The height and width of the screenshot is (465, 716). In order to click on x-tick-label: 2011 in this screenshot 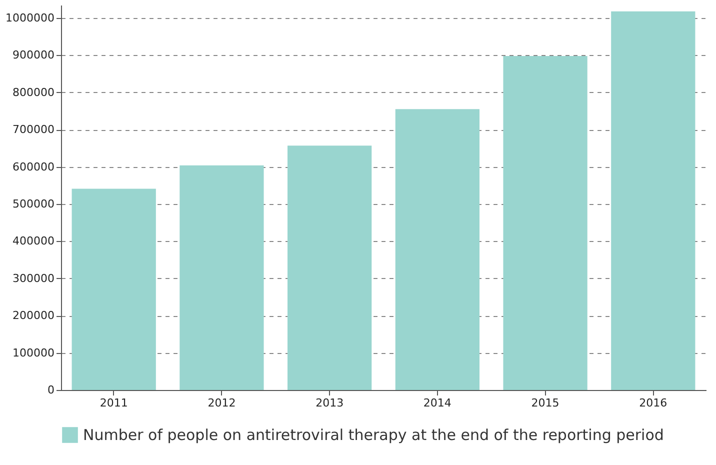, I will do `click(114, 403)`.